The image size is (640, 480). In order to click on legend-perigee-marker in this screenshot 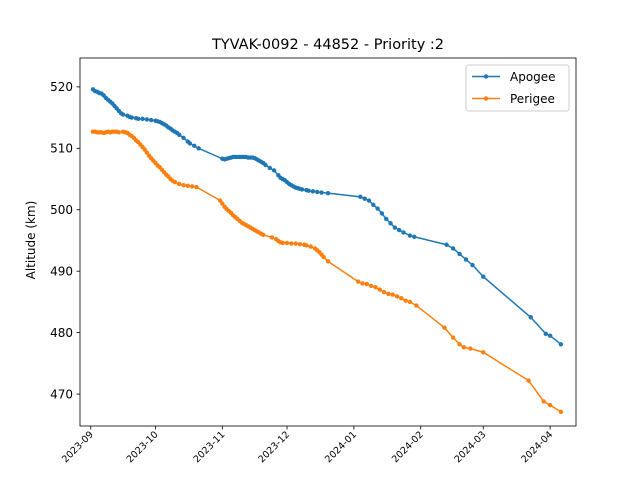, I will do `click(486, 98)`.